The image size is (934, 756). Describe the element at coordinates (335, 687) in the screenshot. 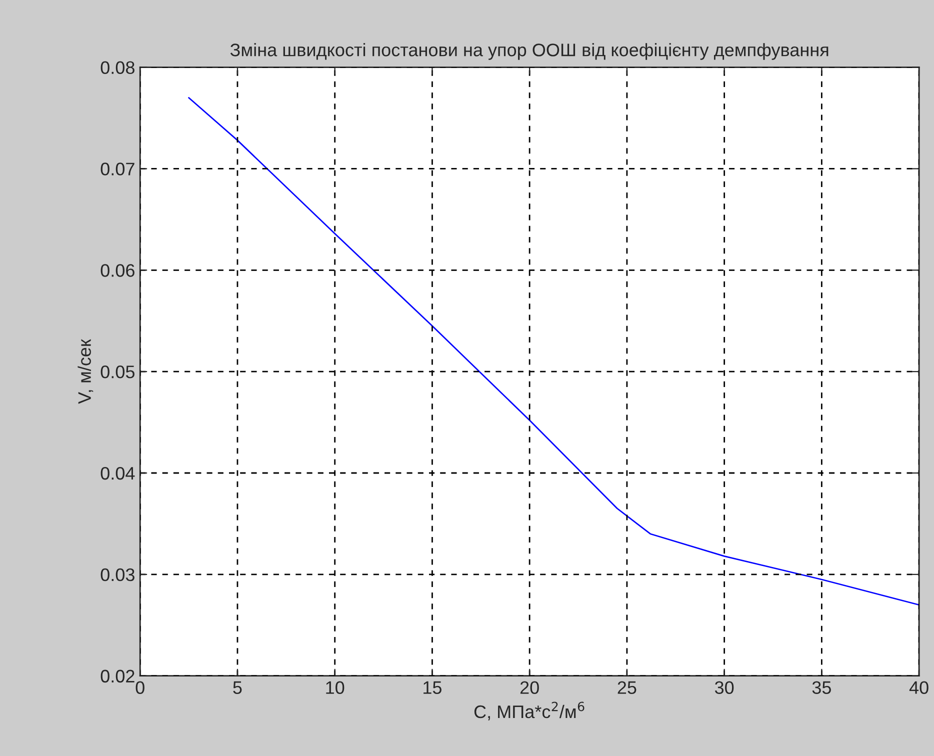

I see `x-tick-label: 10` at that location.